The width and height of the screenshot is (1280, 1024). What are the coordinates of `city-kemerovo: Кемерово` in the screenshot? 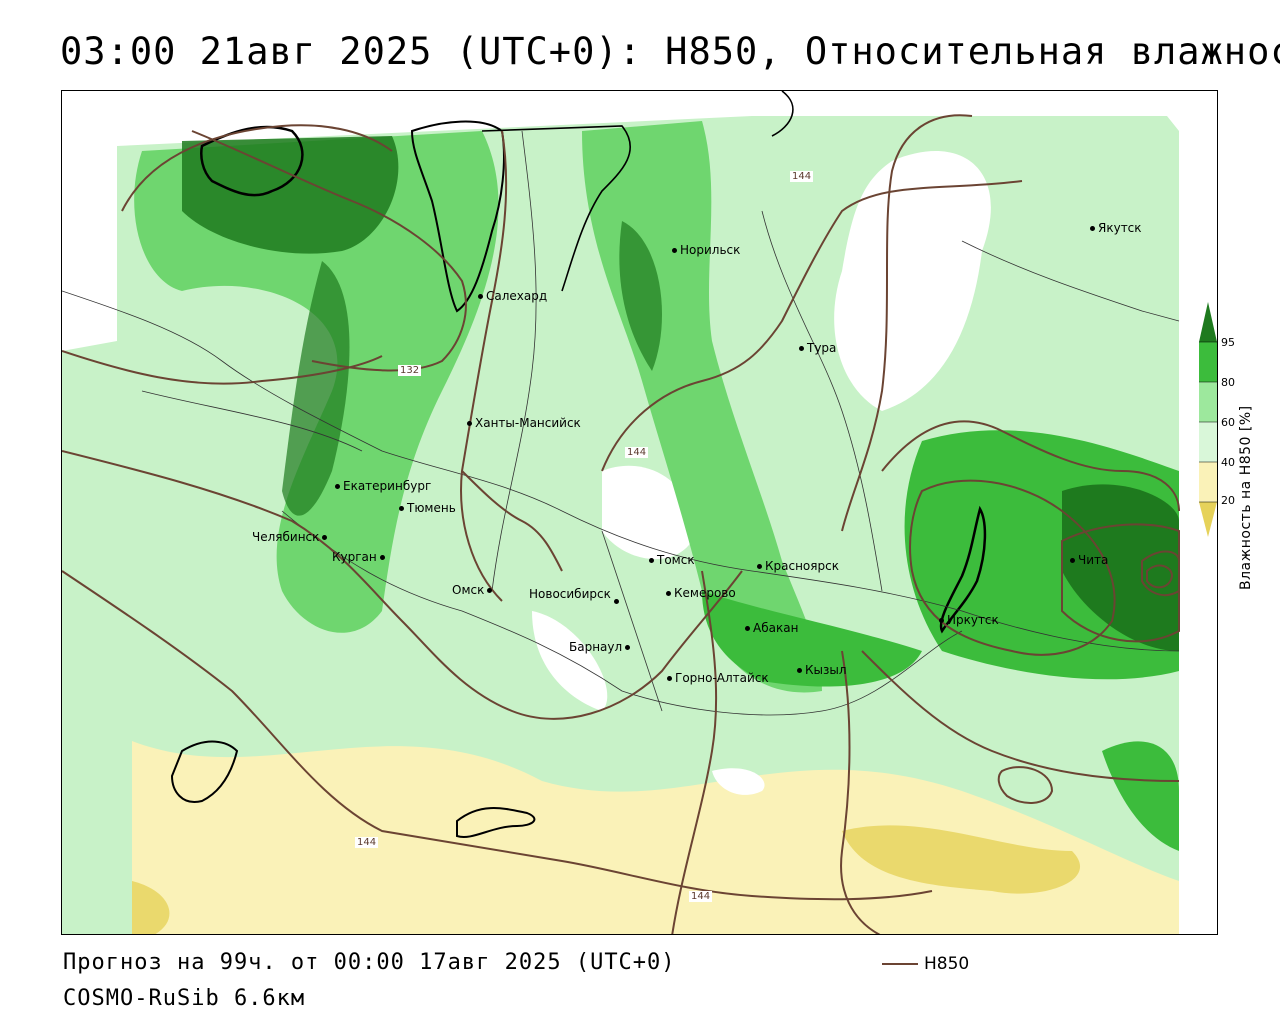 It's located at (701, 593).